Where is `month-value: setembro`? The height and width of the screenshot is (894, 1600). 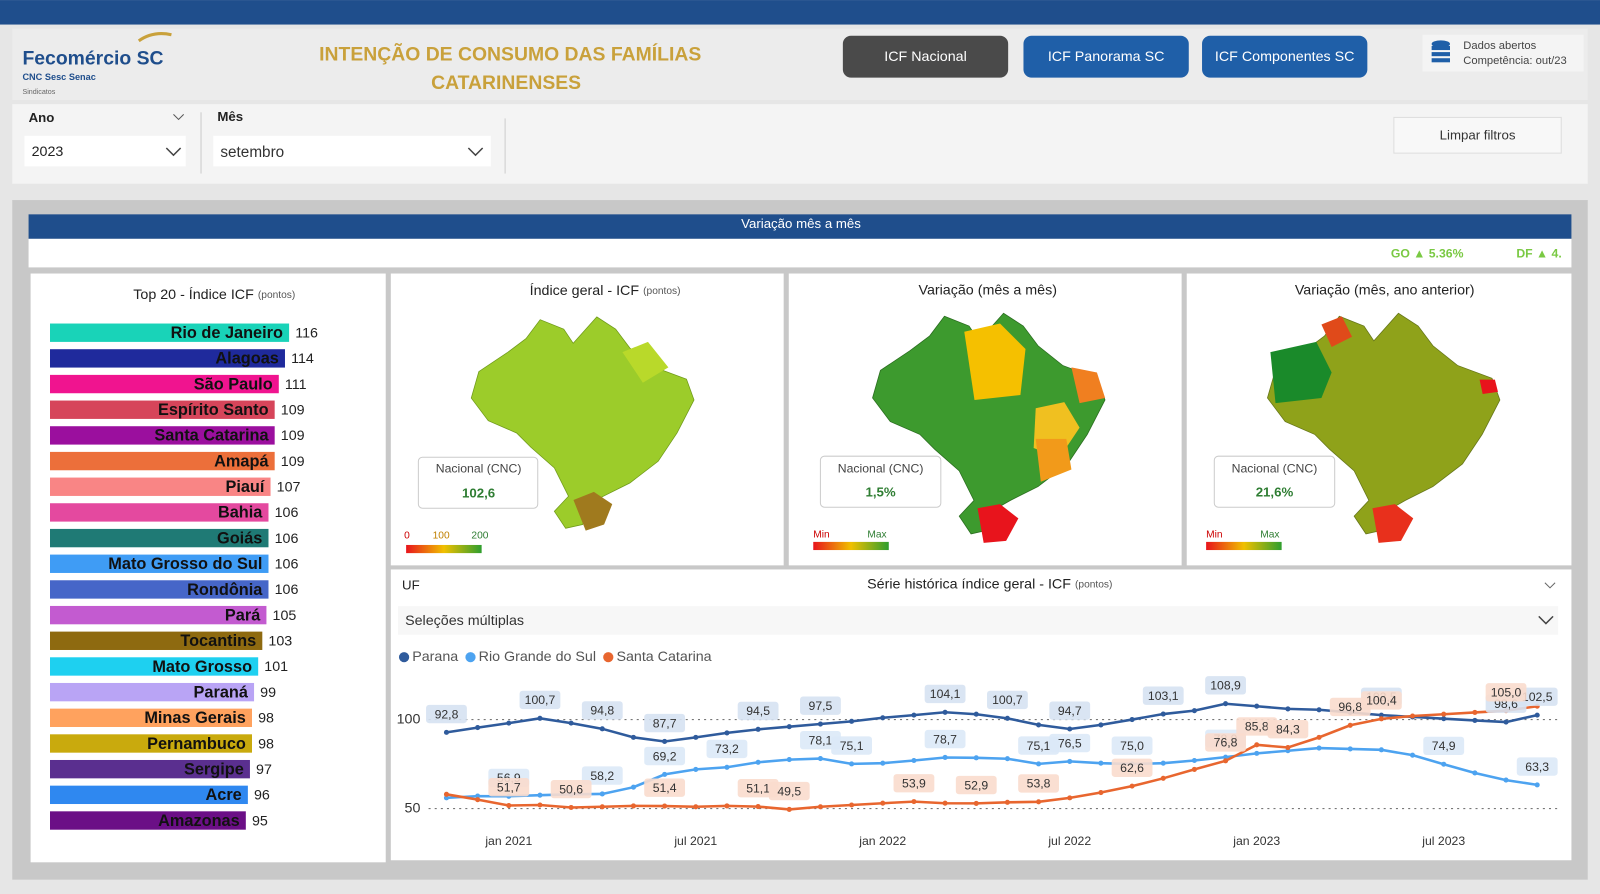
month-value: setembro is located at coordinates (252, 152).